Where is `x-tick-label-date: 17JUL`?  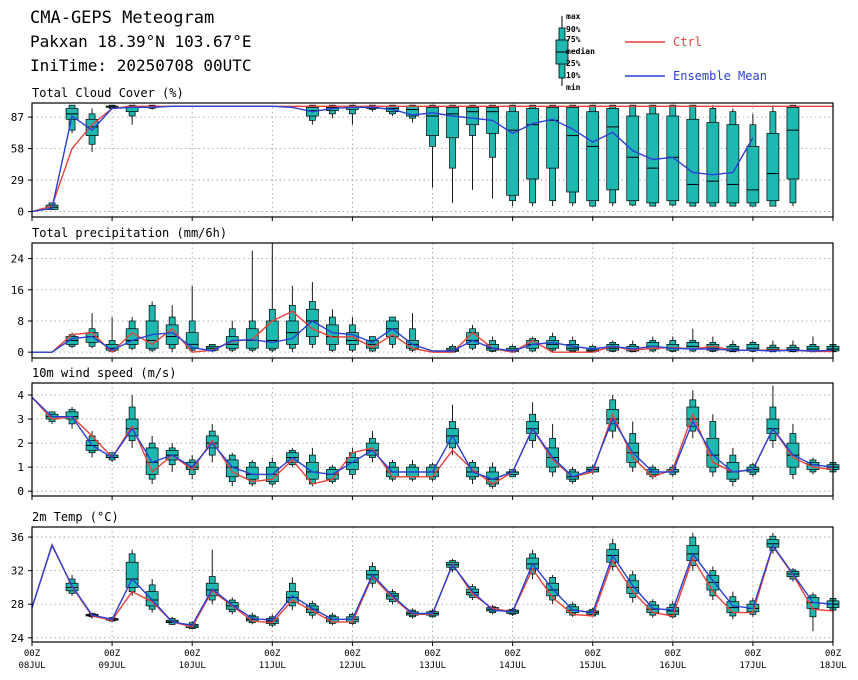
x-tick-label-date: 17JUL is located at coordinates (752, 666).